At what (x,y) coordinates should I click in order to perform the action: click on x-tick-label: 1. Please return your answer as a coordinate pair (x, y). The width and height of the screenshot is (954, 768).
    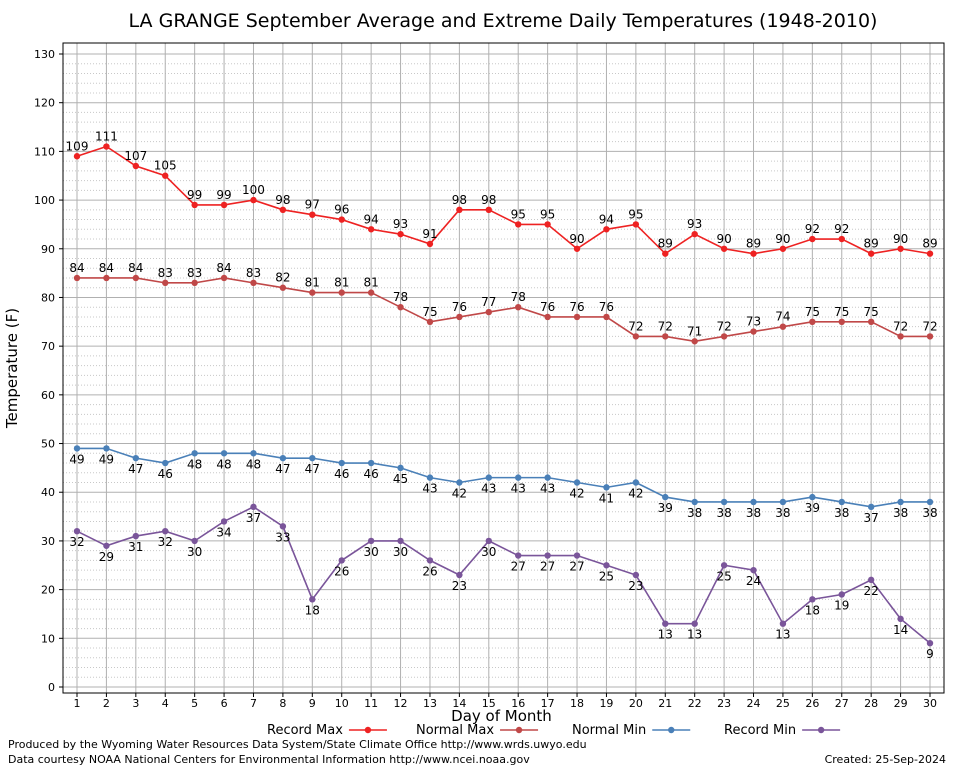
    Looking at the image, I should click on (77, 703).